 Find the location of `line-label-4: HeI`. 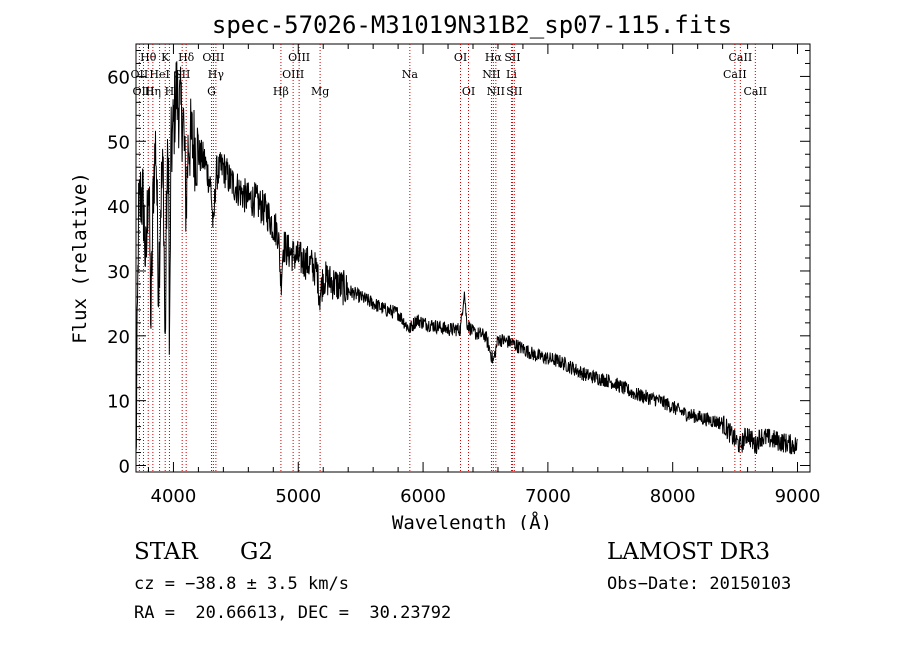

line-label-4: HeI is located at coordinates (159, 74).